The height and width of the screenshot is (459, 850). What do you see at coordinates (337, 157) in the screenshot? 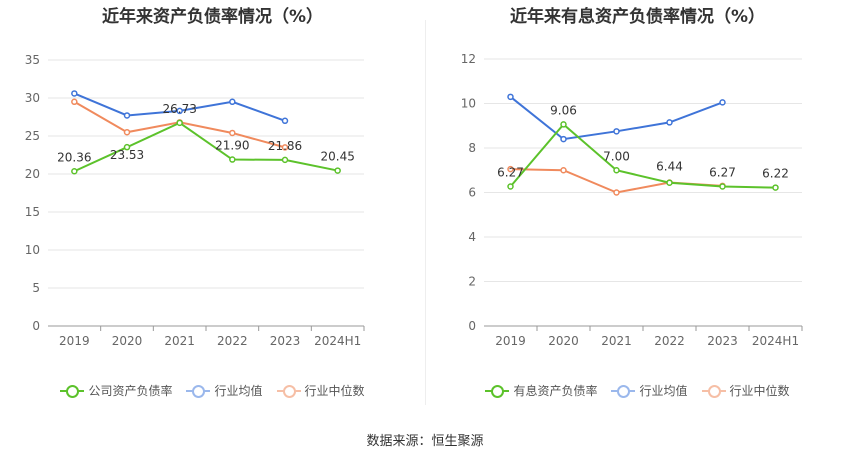
I see `data-label: 20.45` at bounding box center [337, 157].